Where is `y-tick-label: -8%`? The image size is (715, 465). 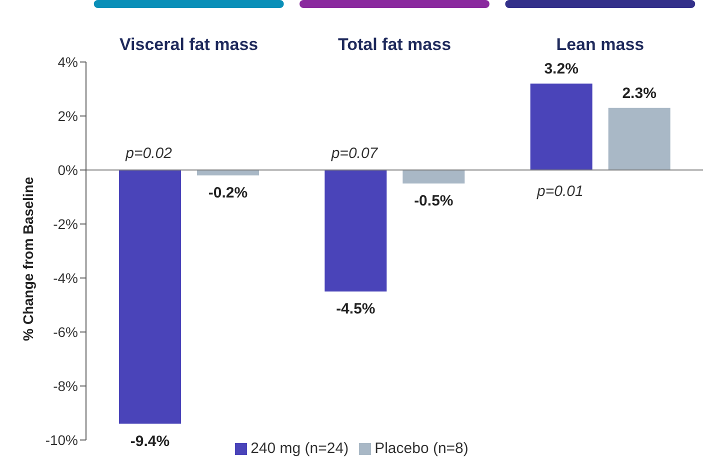
y-tick-label: -8% is located at coordinates (65, 386).